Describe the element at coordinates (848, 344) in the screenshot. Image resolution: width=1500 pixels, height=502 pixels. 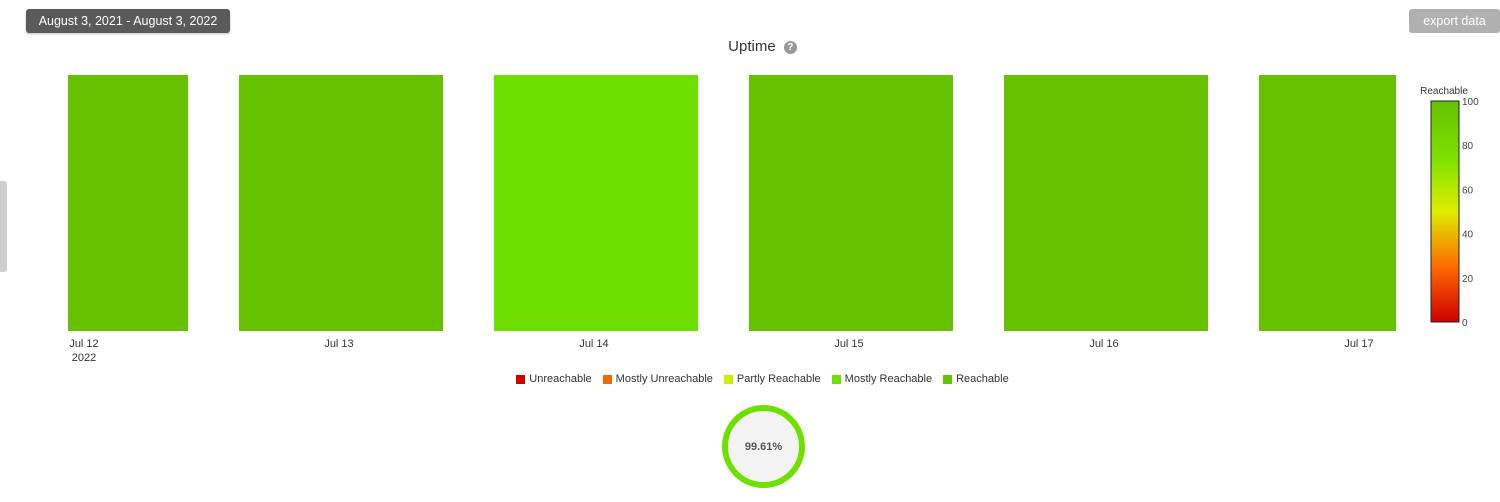
I see `x-tick-label: Jul 15` at that location.